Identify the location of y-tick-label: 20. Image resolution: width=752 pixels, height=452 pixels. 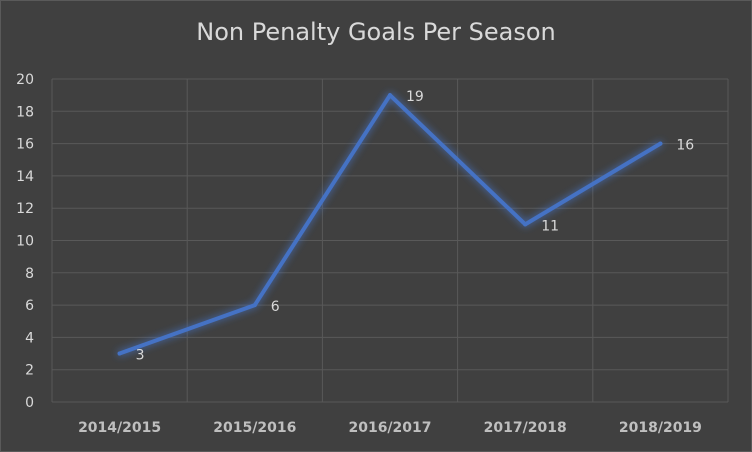
(25, 80).